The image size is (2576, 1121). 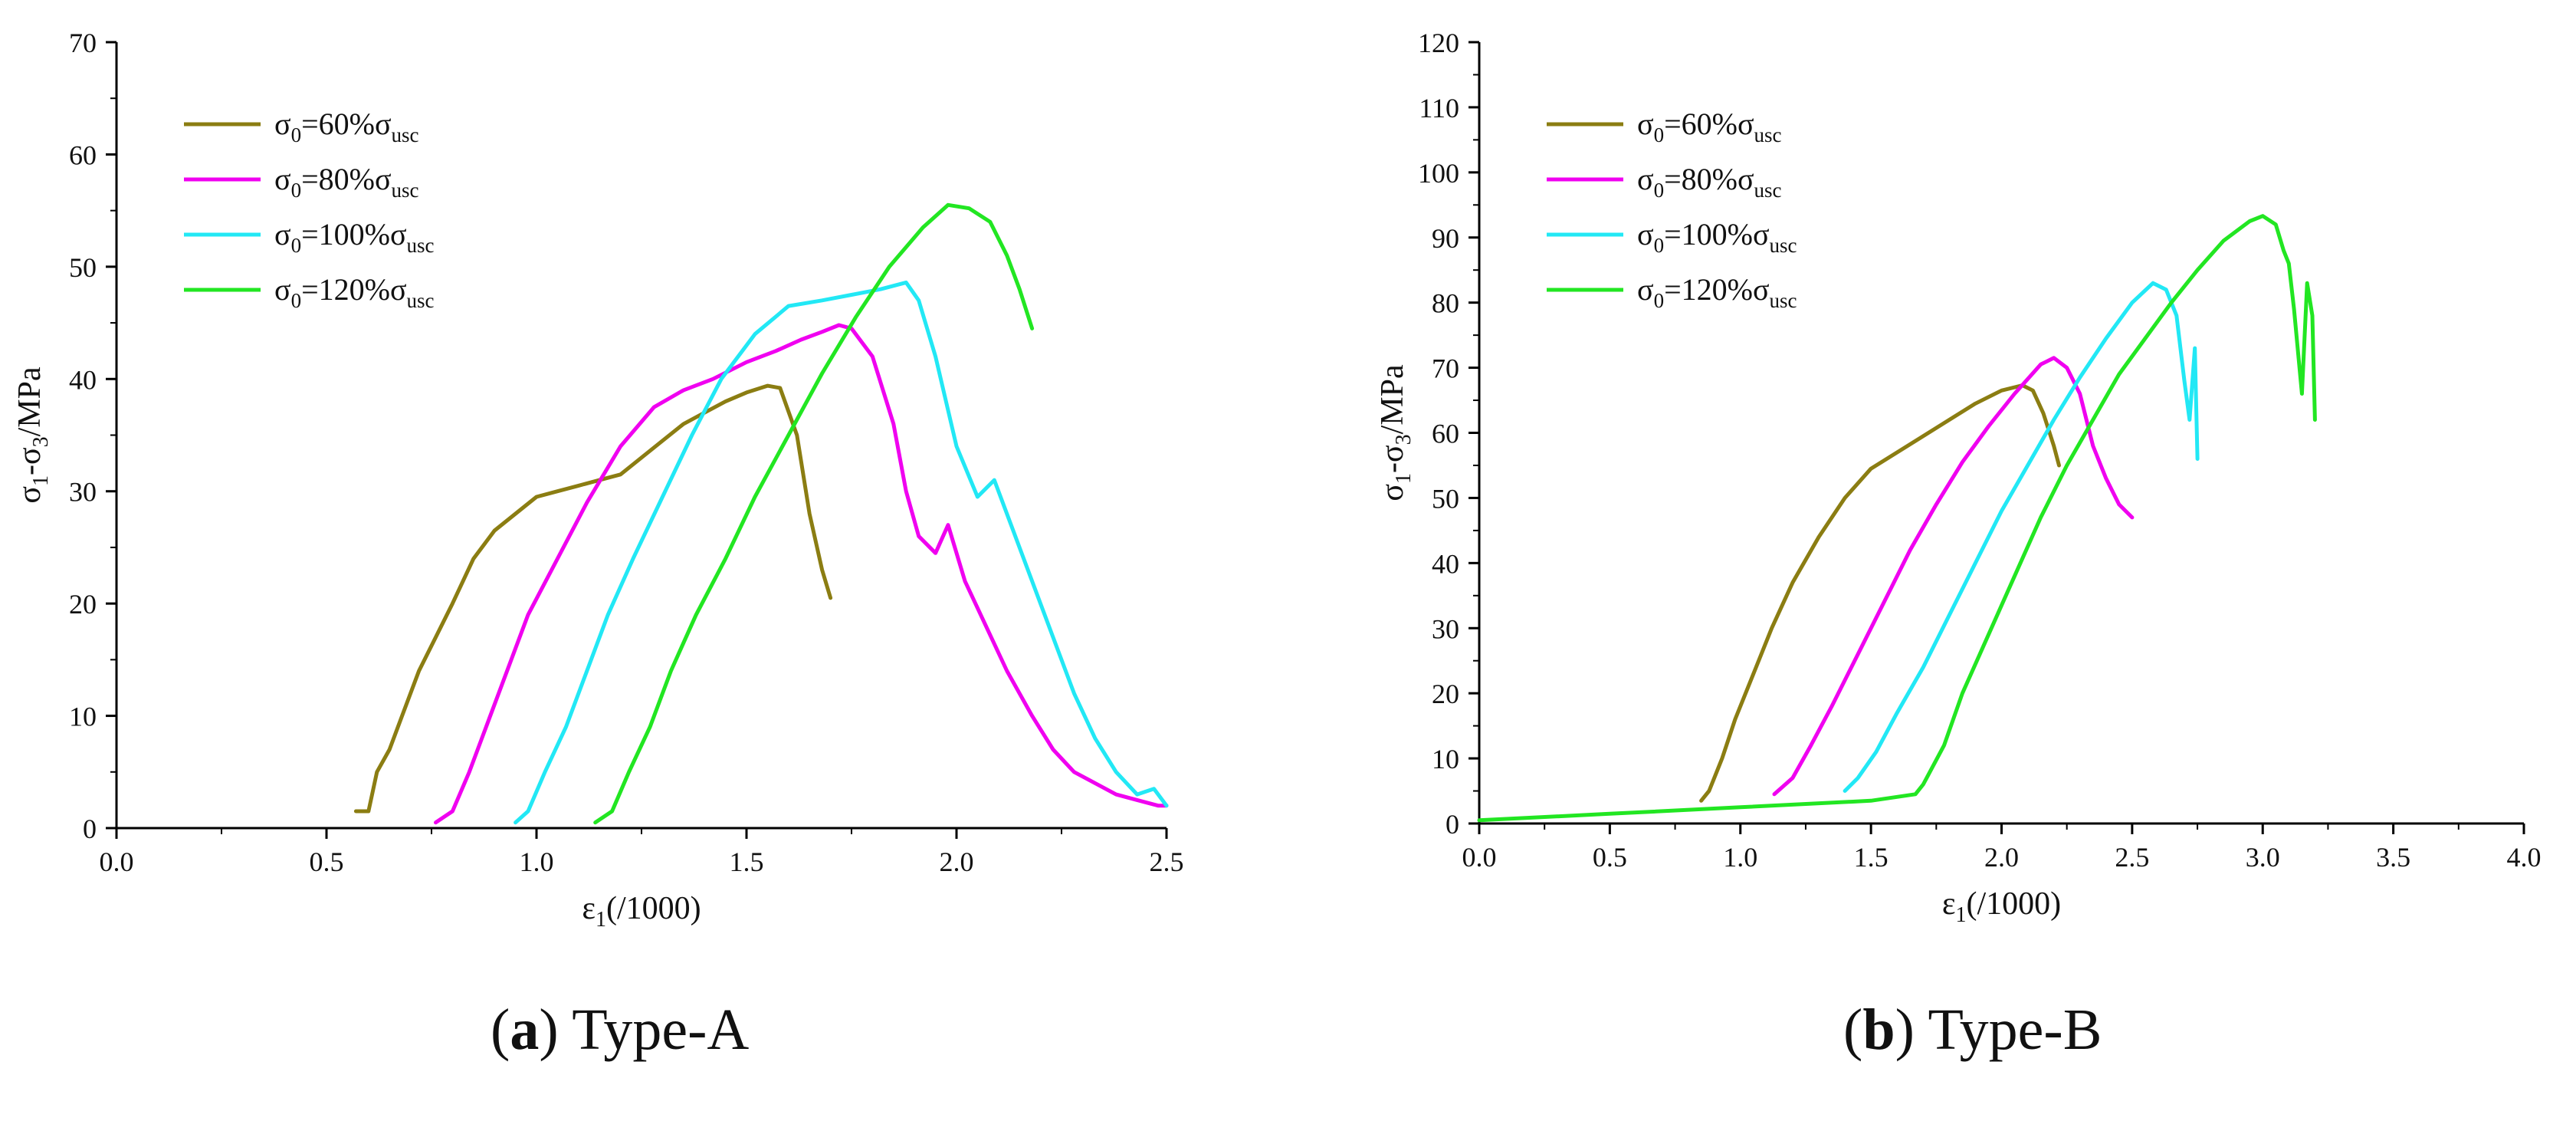 What do you see at coordinates (1445, 759) in the screenshot?
I see `panel-b-y-tick-label: 10` at bounding box center [1445, 759].